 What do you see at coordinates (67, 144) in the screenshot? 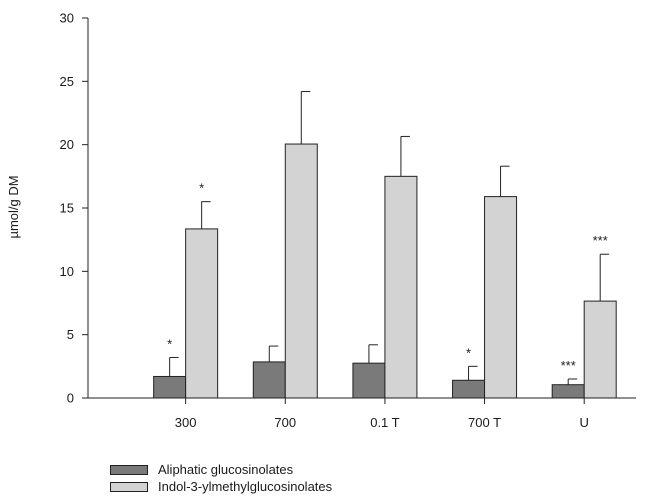
I see `y-tick-label: 20` at bounding box center [67, 144].